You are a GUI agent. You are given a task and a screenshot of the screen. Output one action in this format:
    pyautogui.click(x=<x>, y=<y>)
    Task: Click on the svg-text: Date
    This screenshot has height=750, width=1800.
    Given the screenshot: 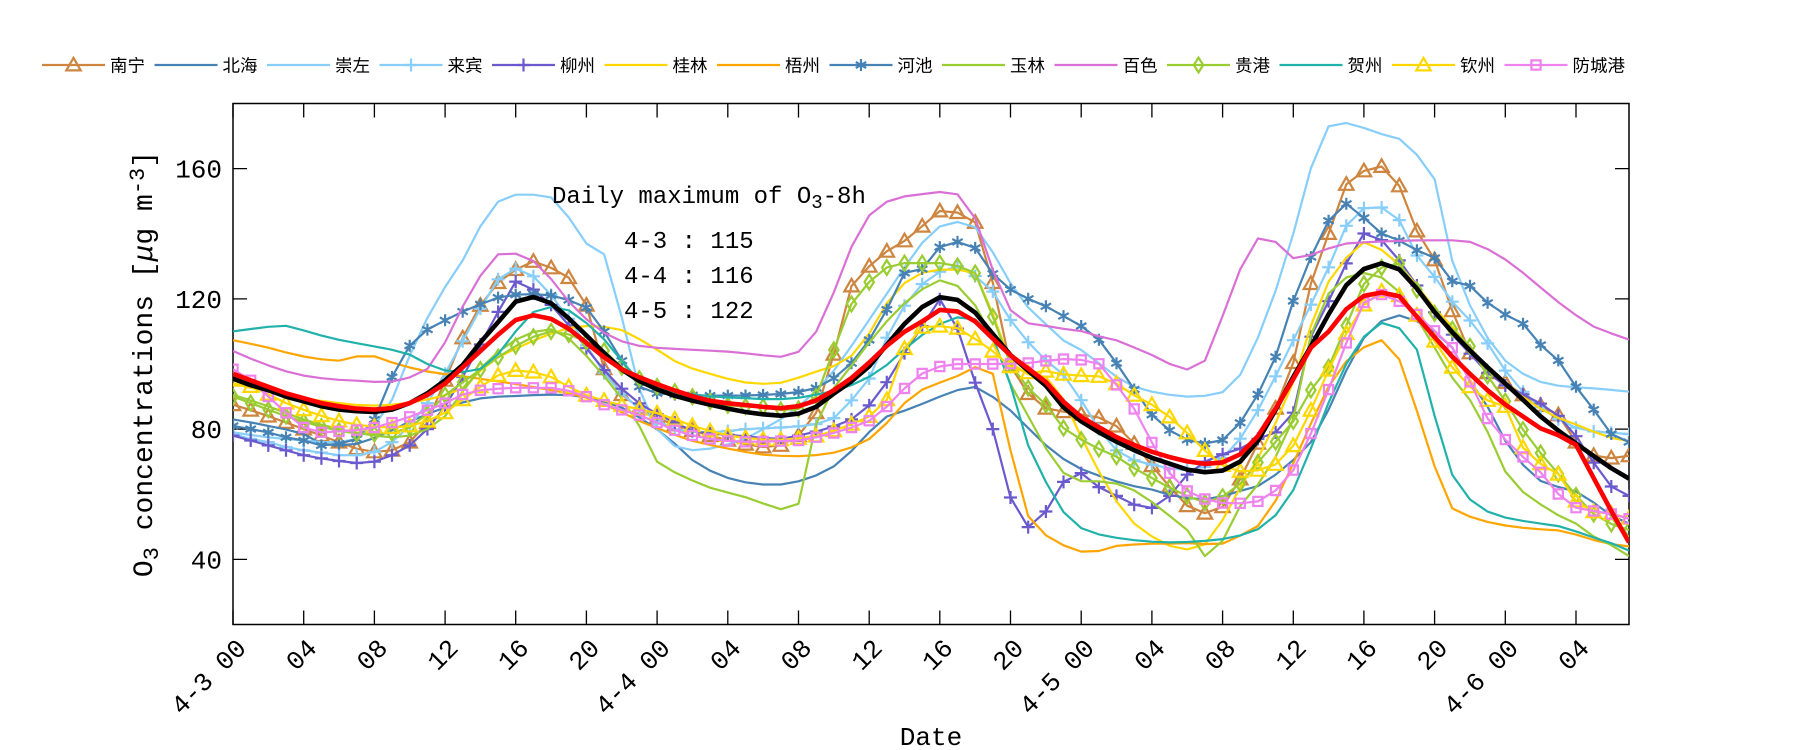 What is the action you would take?
    pyautogui.click(x=931, y=736)
    